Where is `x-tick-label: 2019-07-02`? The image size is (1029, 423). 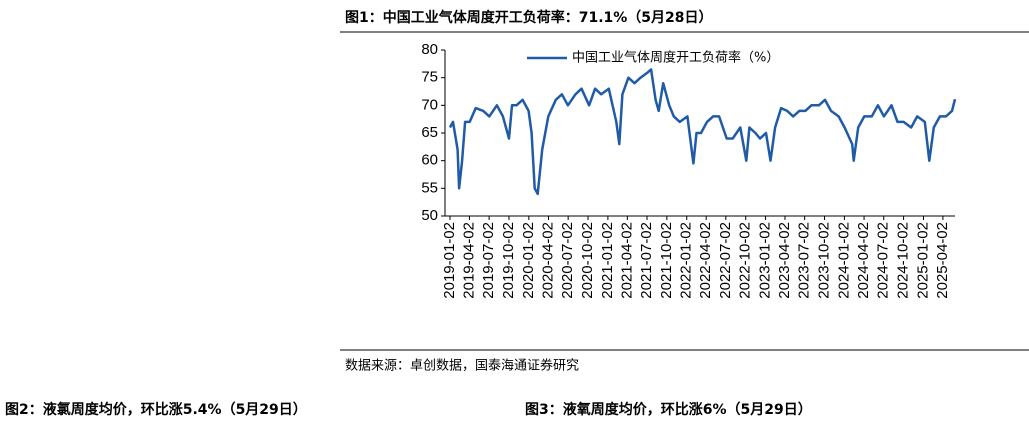 x-tick-label: 2019-07-02 is located at coordinates (488, 260).